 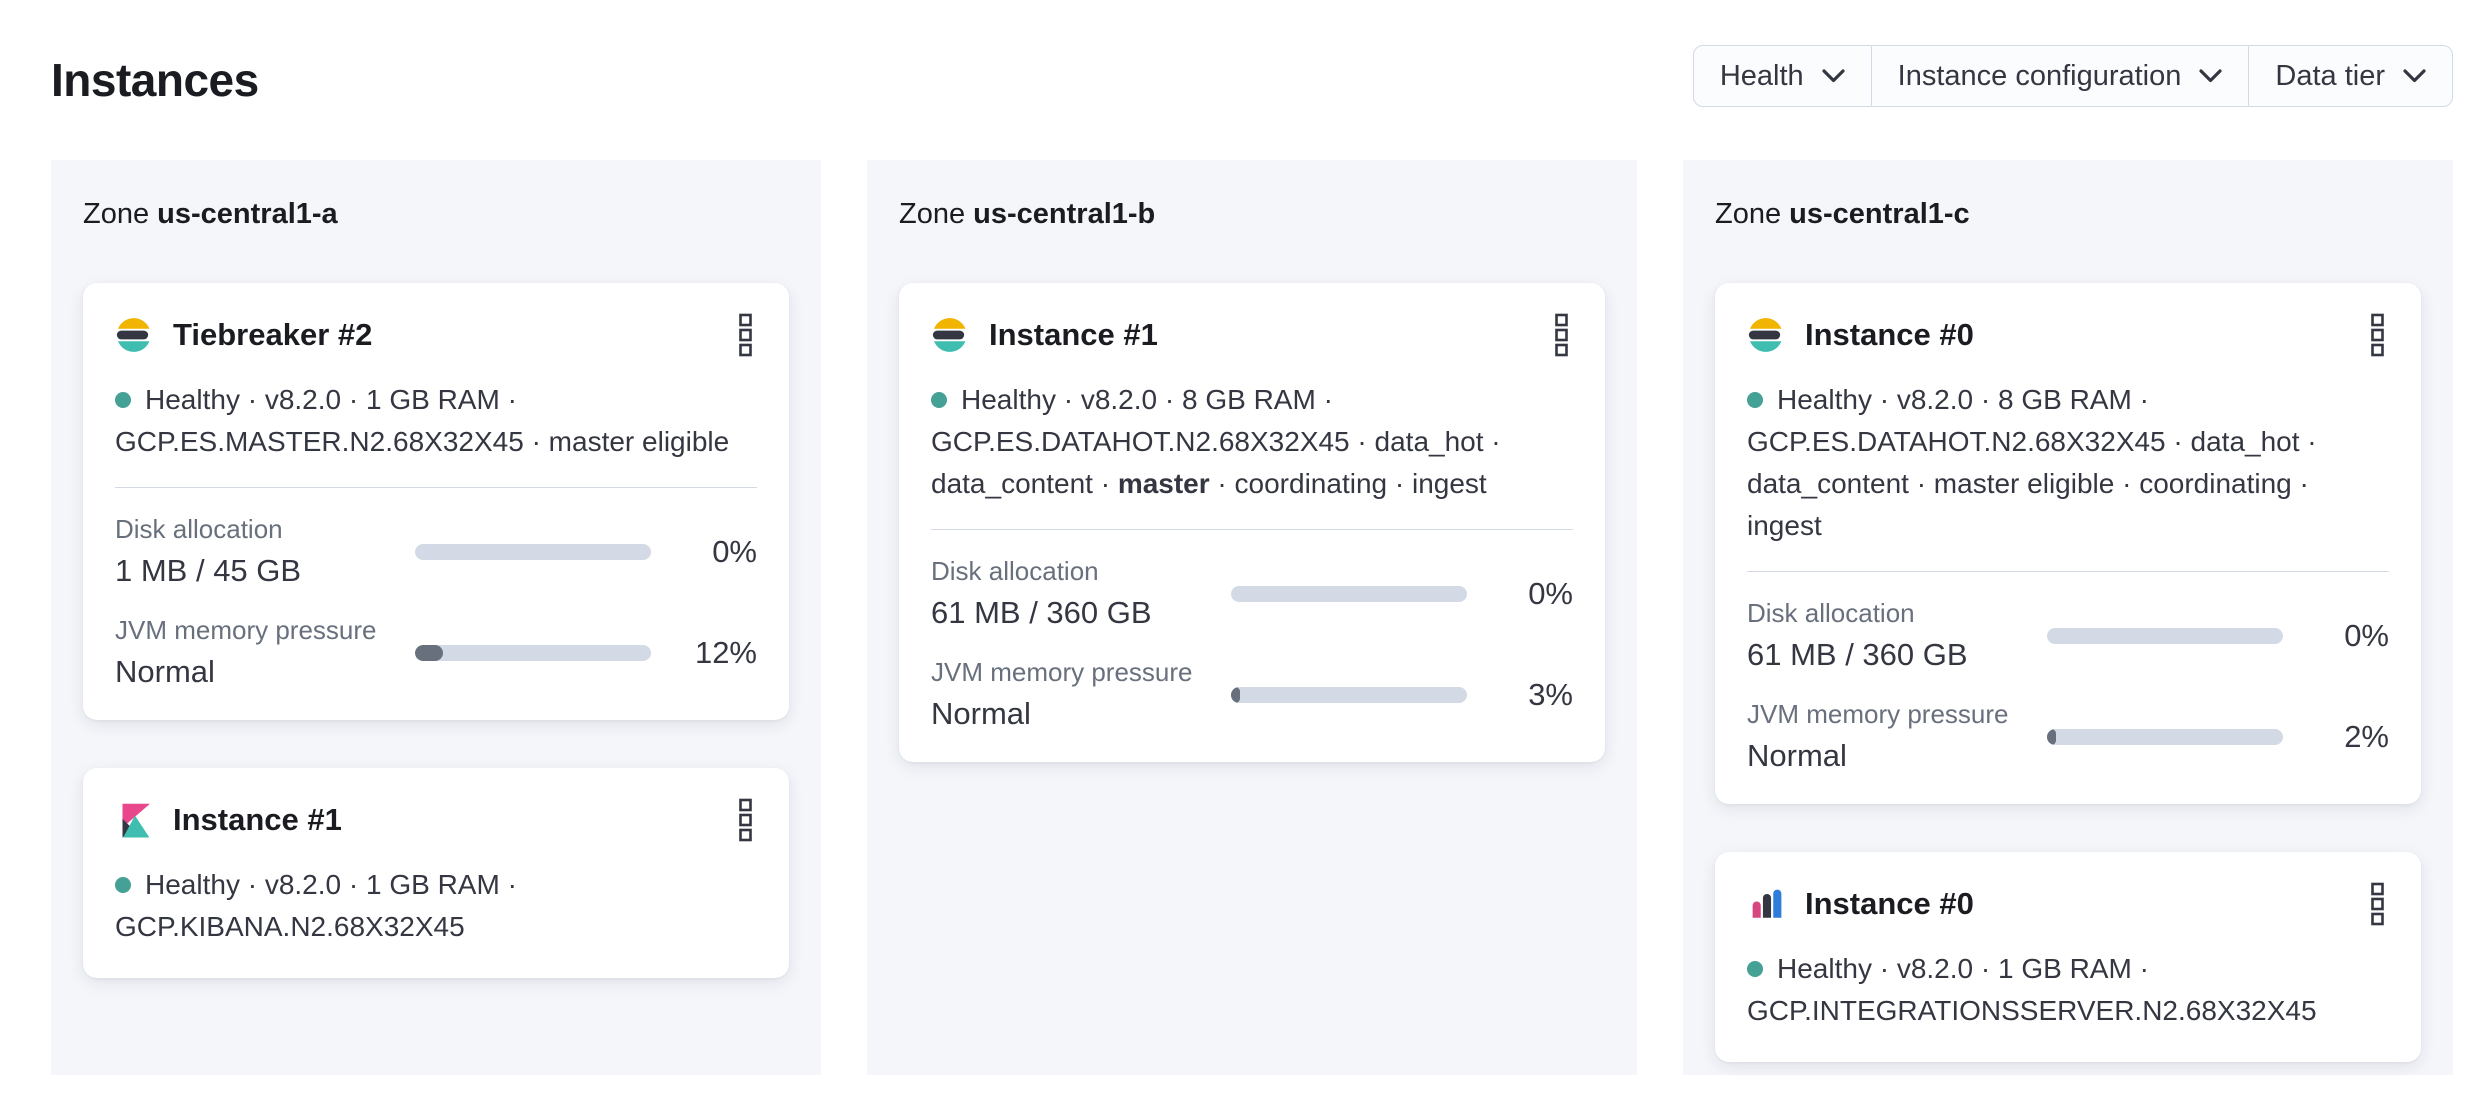 I want to click on jvm-pressure-row: JVM memory pressure Normal 3%, so click(x=1252, y=694).